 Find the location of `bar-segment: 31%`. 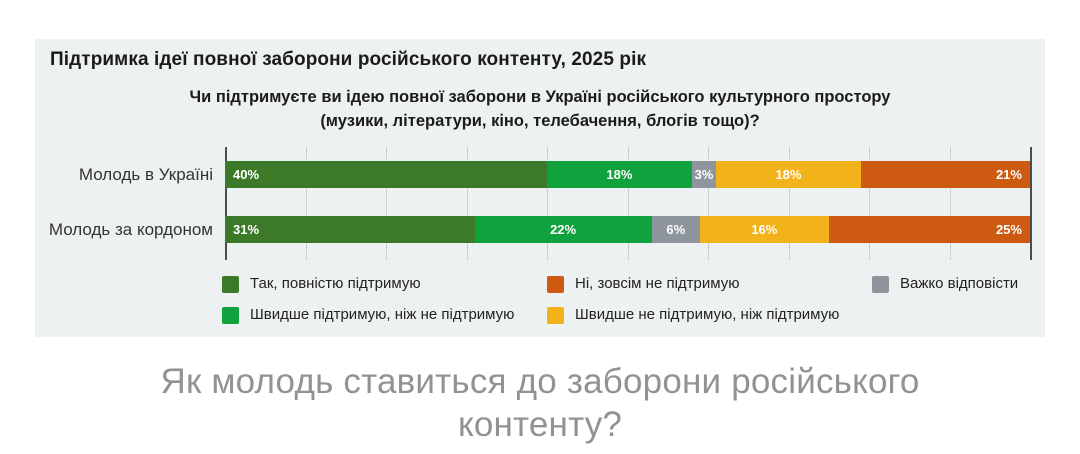

bar-segment: 31% is located at coordinates (350, 229).